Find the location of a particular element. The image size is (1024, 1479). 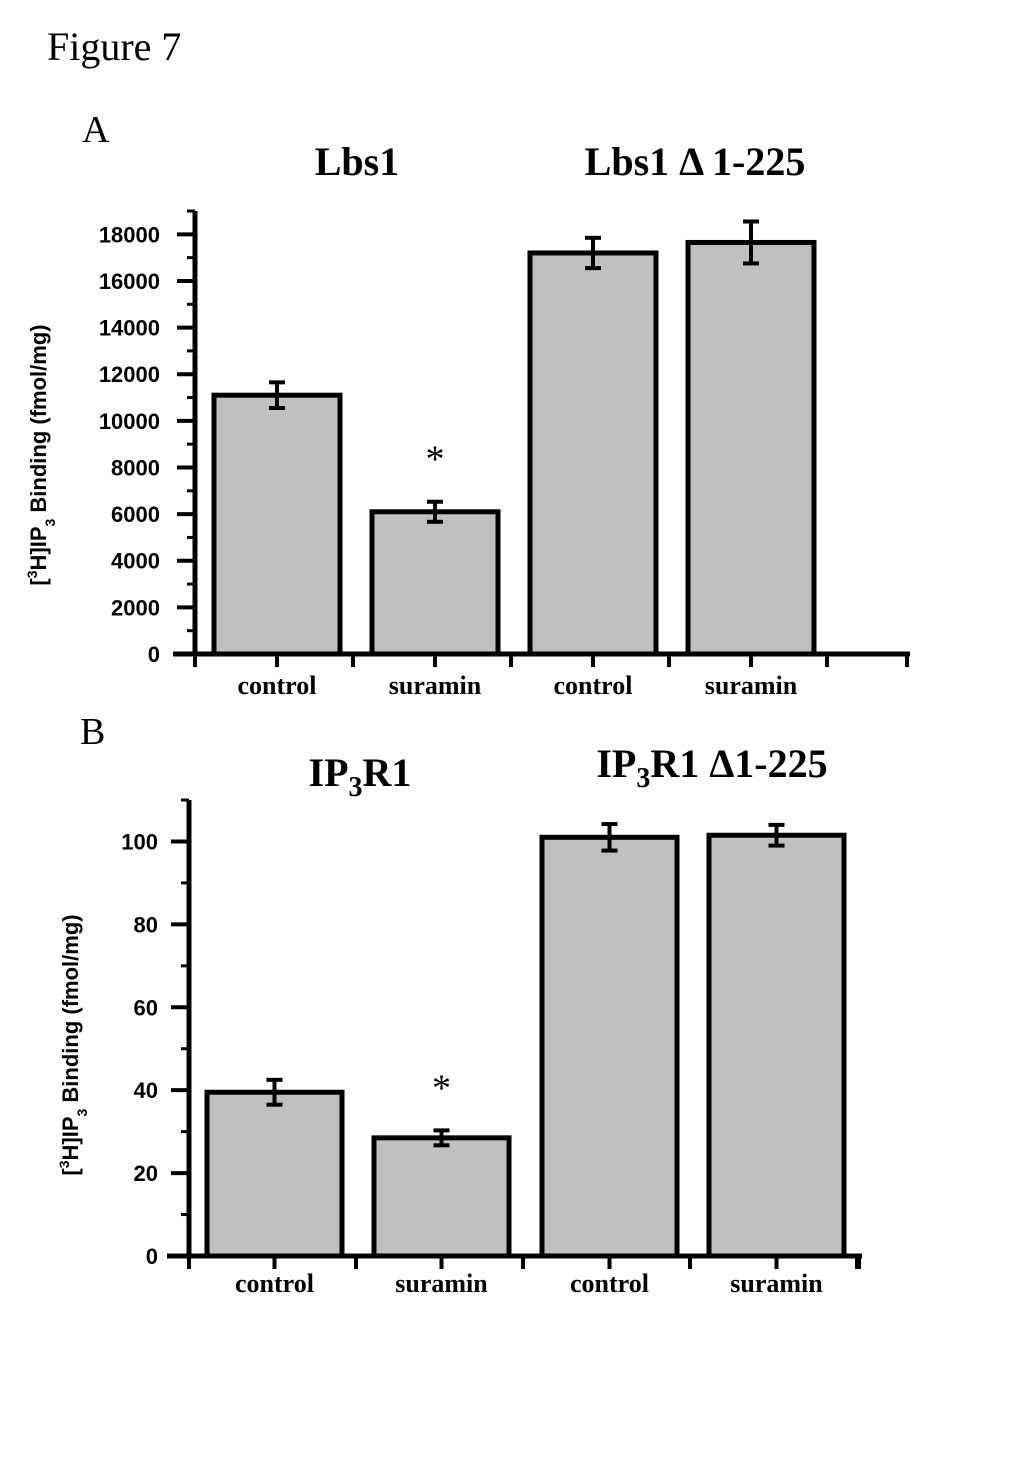

panel-a-category-label-2: suramin is located at coordinates (435, 685).